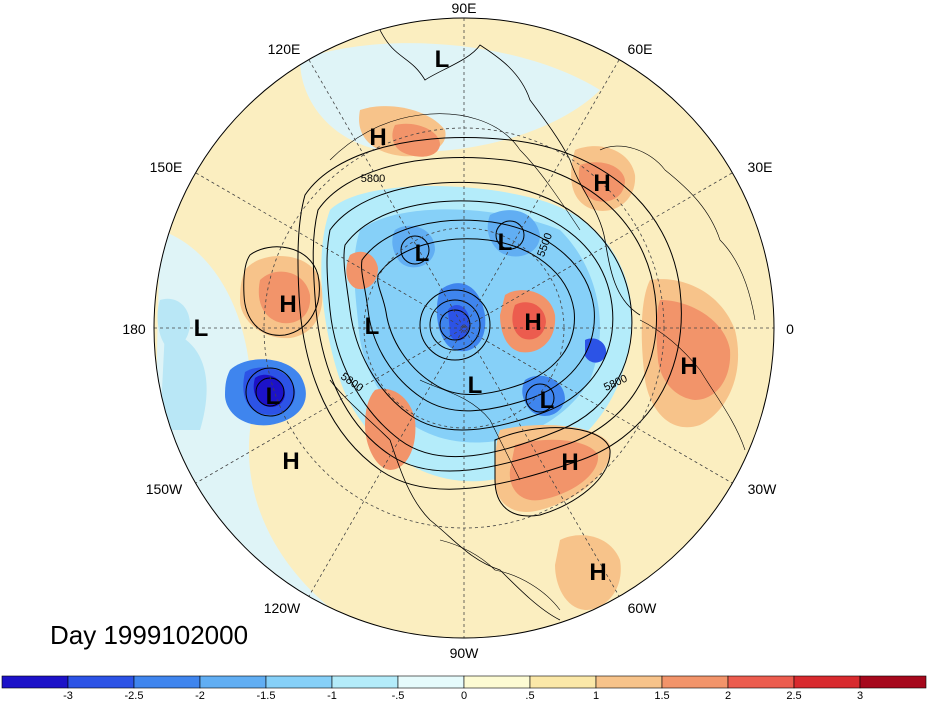 The height and width of the screenshot is (702, 928). What do you see at coordinates (643, 608) in the screenshot?
I see `lon-label-60w: 60W` at bounding box center [643, 608].